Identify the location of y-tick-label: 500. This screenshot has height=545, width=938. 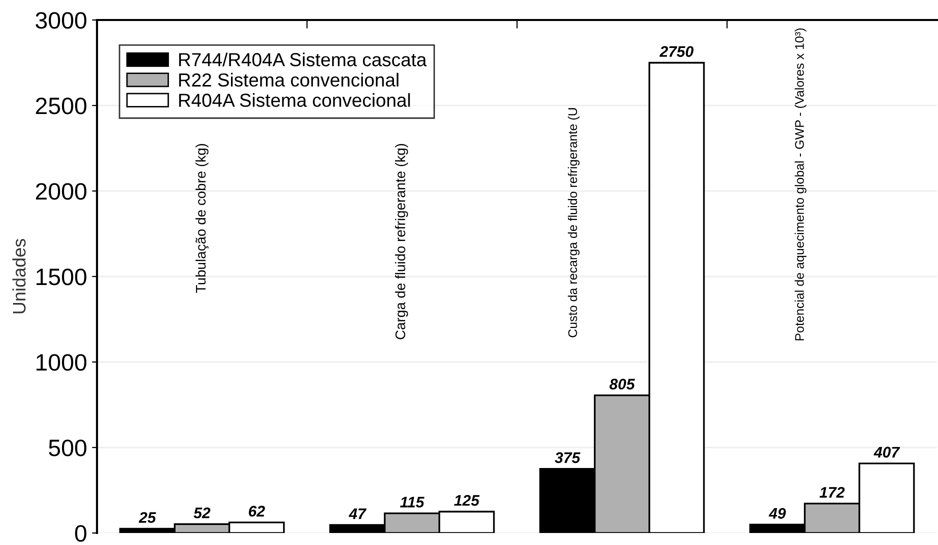
(67, 448).